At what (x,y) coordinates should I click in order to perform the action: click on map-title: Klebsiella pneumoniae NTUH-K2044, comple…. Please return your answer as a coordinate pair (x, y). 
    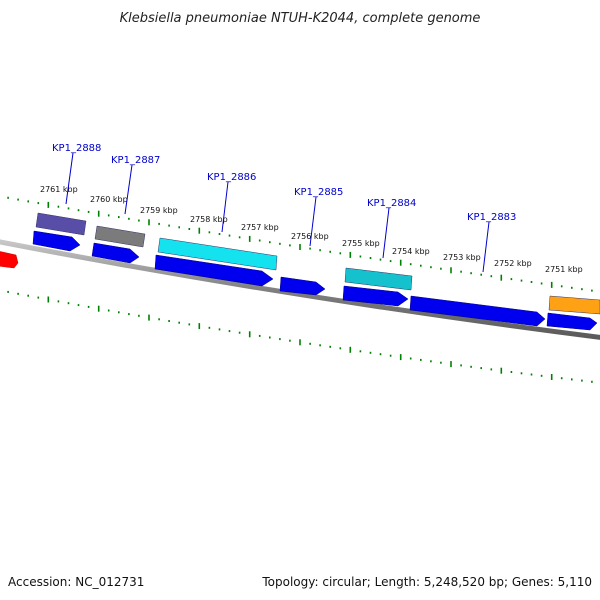
    Looking at the image, I should click on (300, 18).